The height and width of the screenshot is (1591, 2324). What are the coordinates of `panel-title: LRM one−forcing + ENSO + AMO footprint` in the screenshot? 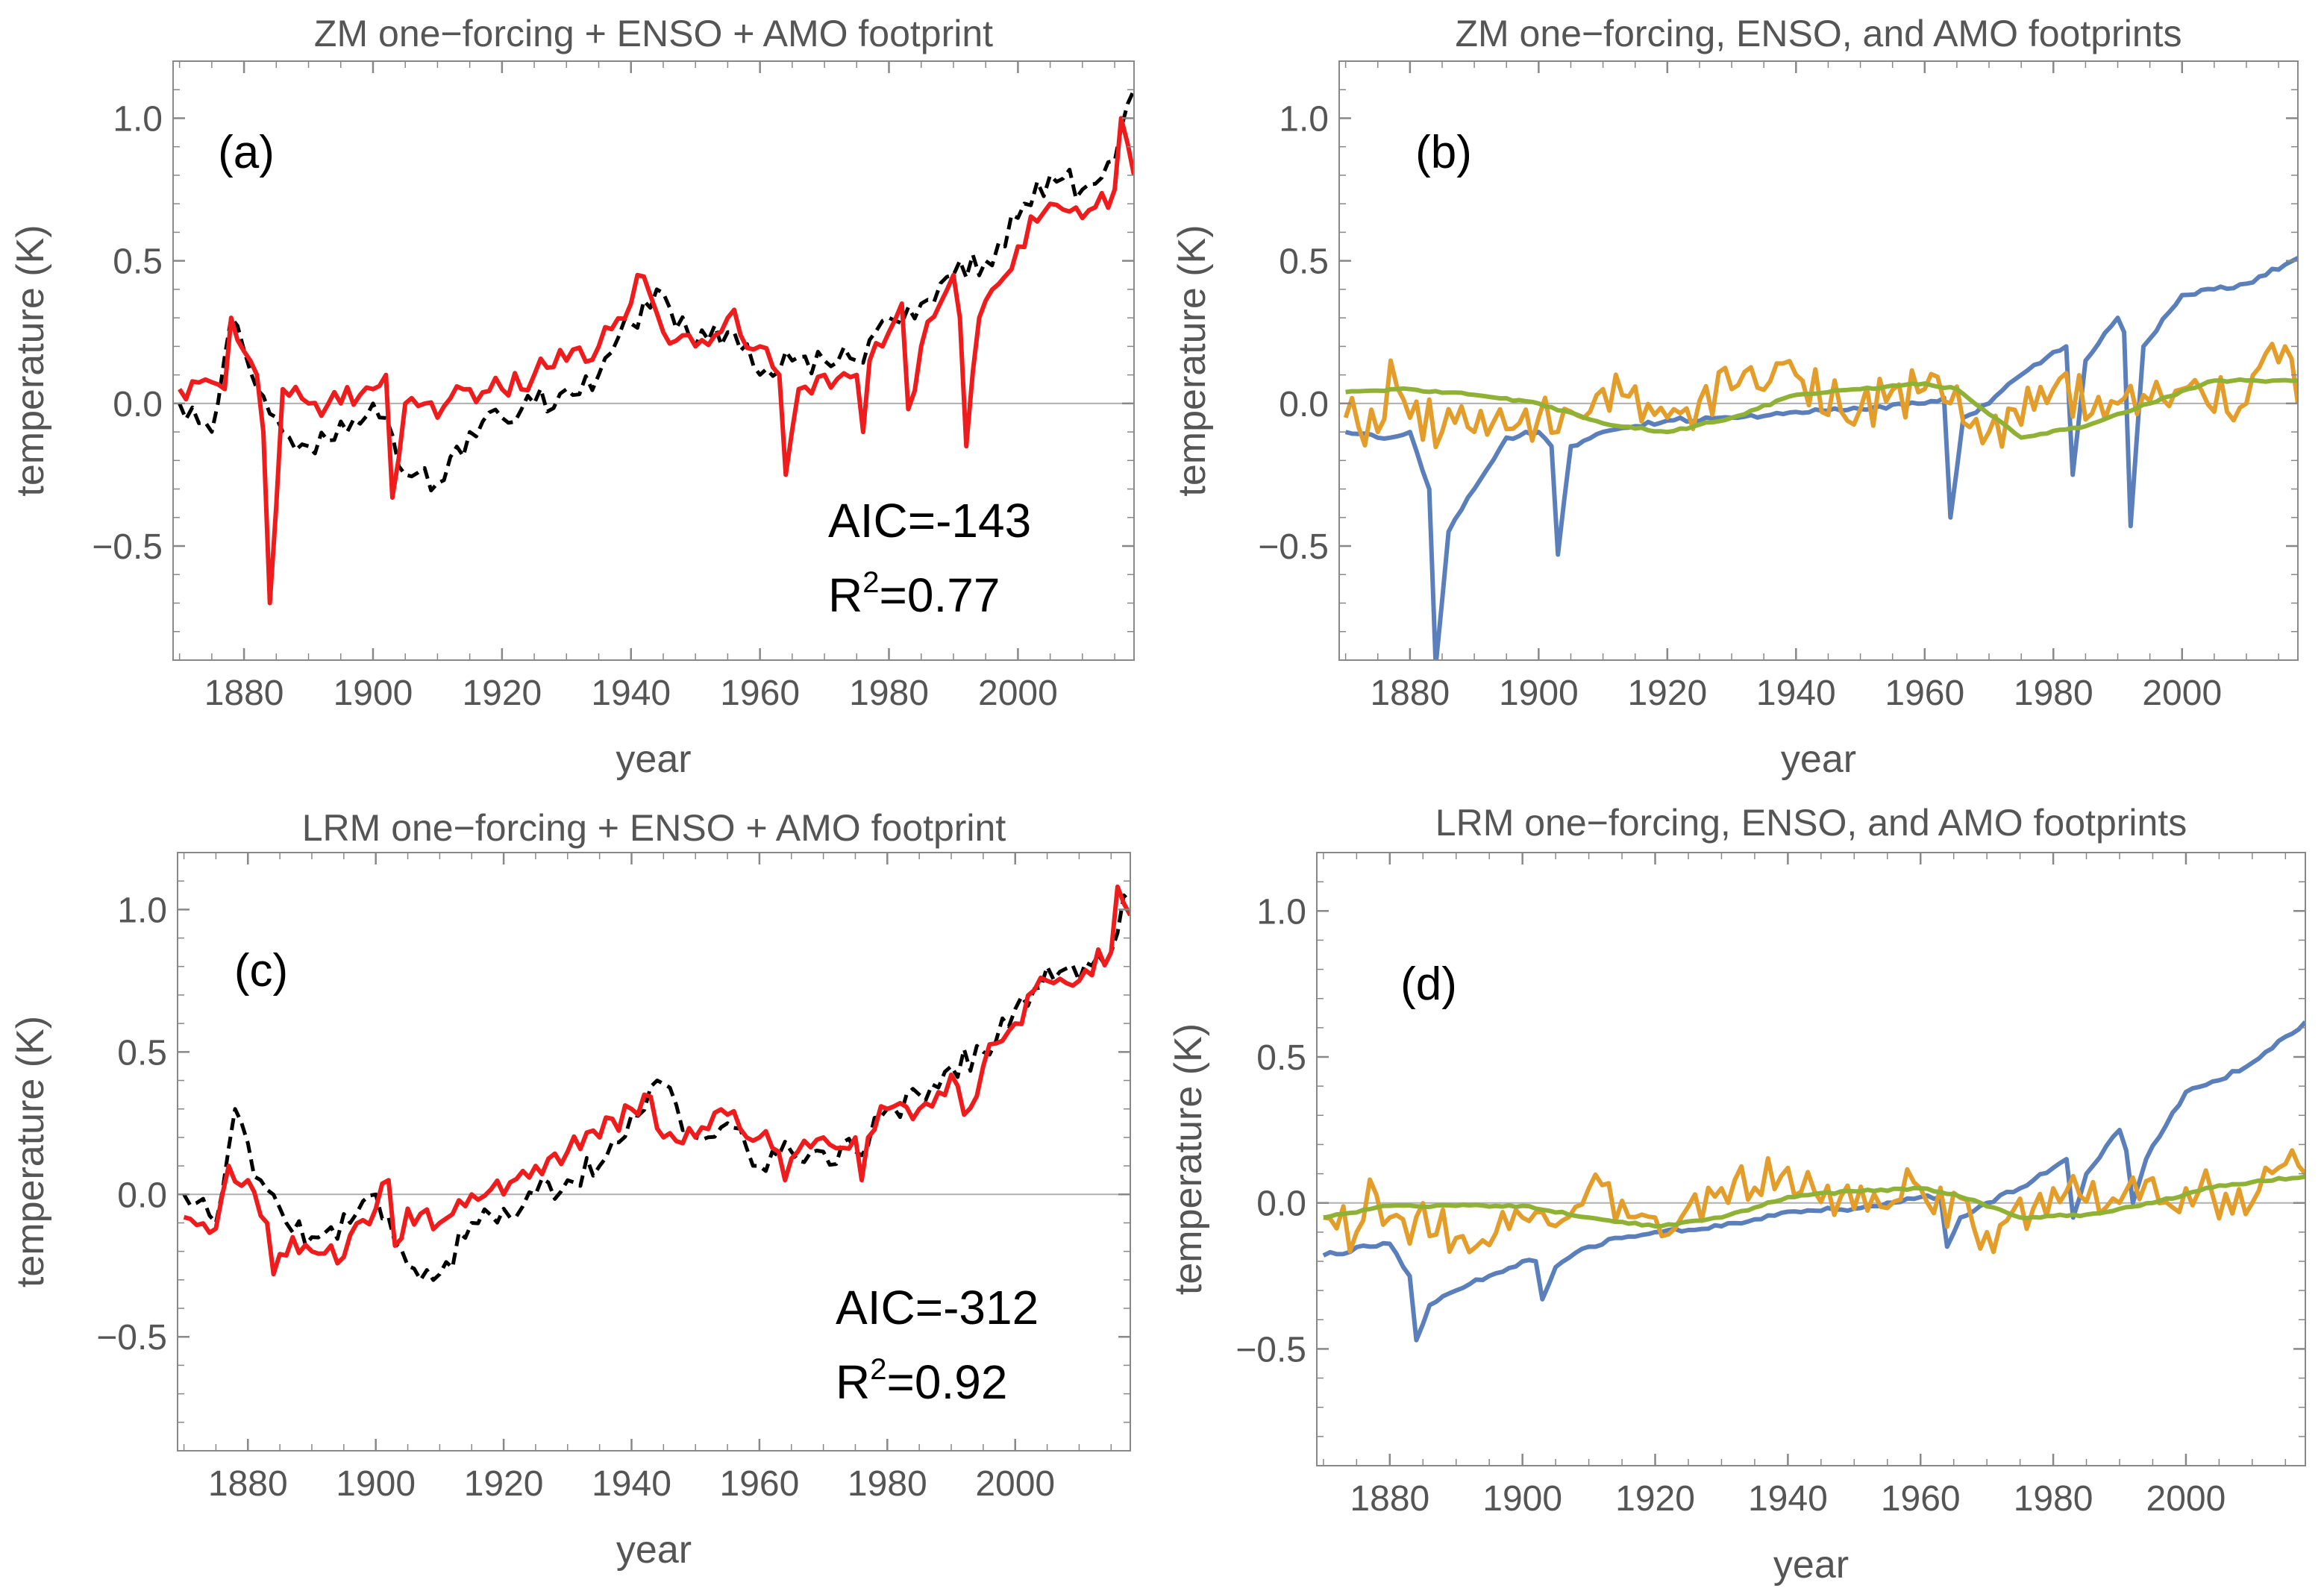 It's located at (654, 828).